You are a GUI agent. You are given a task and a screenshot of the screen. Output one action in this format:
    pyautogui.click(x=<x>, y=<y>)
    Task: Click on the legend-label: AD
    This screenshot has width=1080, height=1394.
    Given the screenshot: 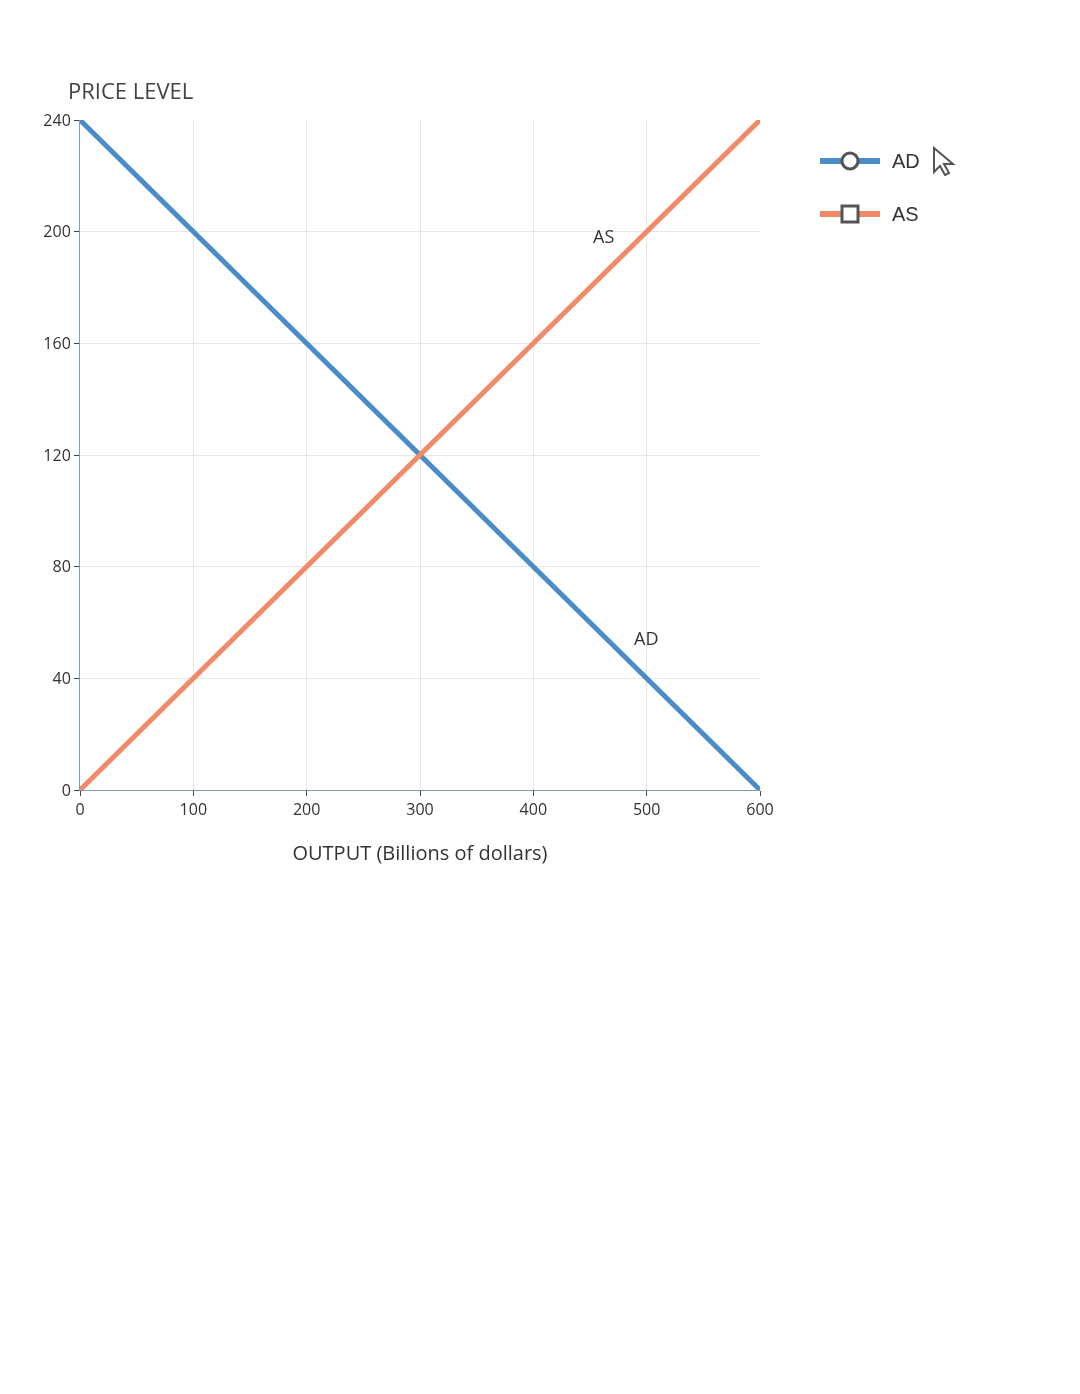 What is the action you would take?
    pyautogui.click(x=906, y=161)
    